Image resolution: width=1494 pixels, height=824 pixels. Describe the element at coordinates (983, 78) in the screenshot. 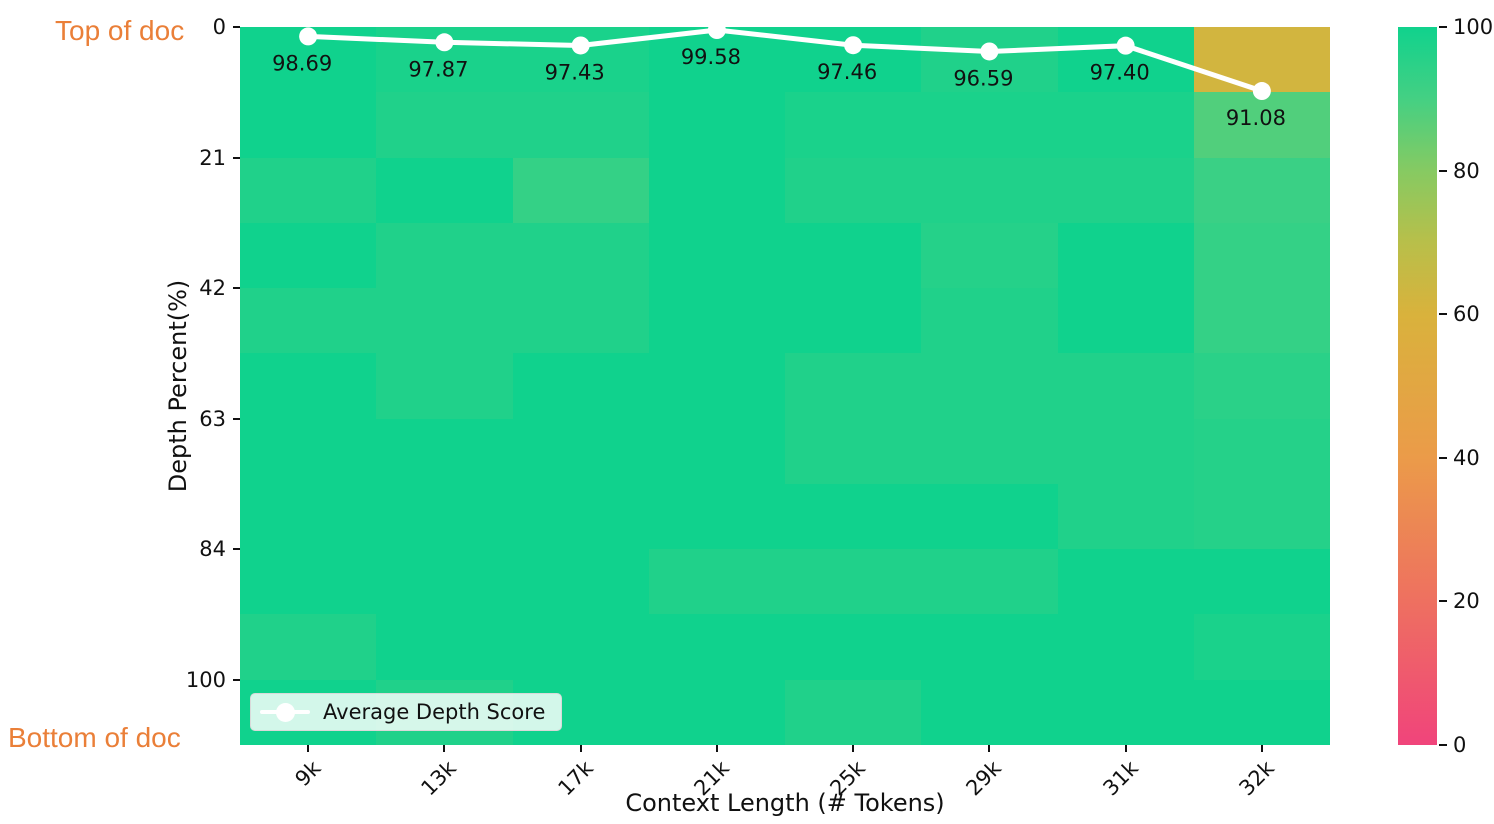

I see `depth-score-value-label: 96.59` at that location.